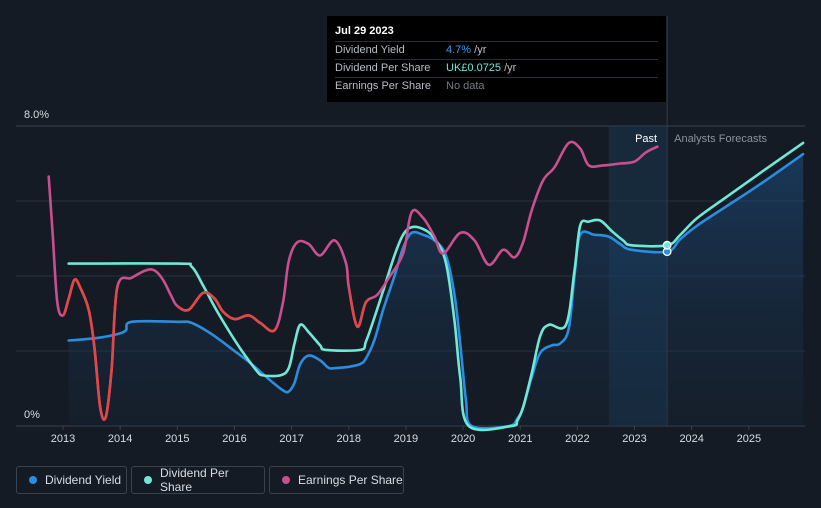 This screenshot has width=821, height=508. What do you see at coordinates (32, 415) in the screenshot?
I see `y-tick-label: 0%` at bounding box center [32, 415].